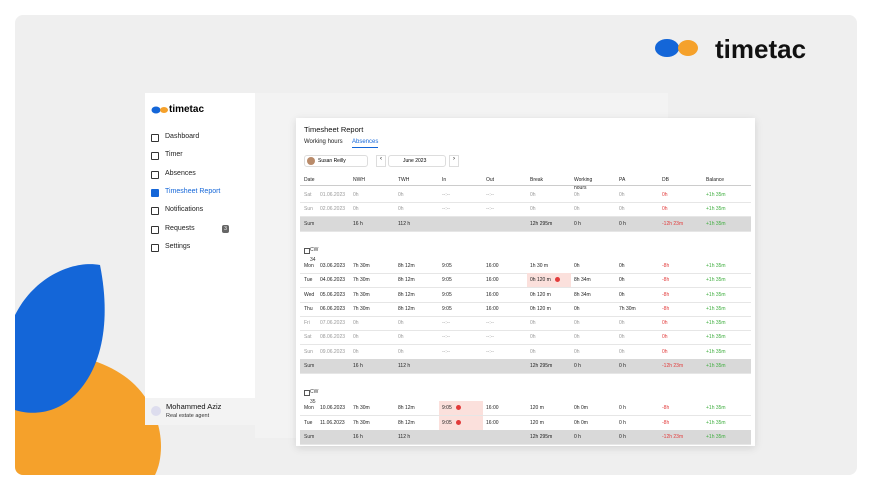 Image resolution: width=872 pixels, height=490 pixels. I want to click on cell: 0h 0m, so click(581, 408).